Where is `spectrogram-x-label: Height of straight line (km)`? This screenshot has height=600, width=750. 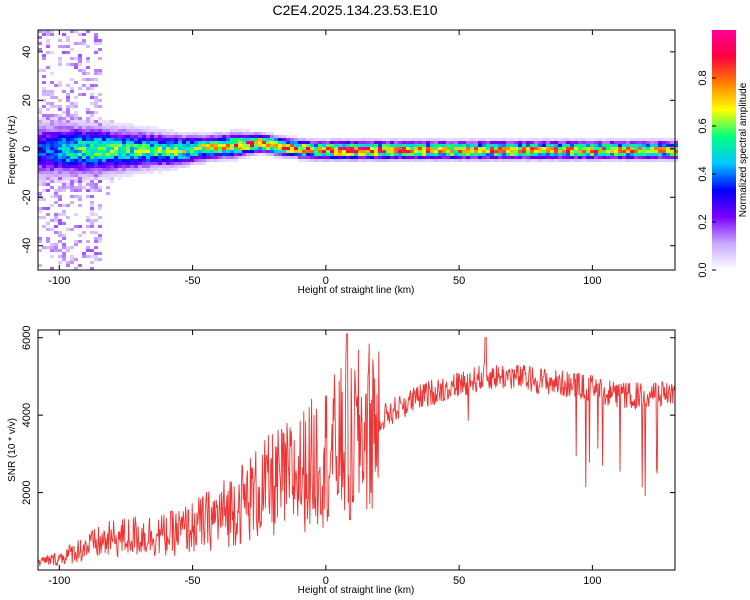 spectrogram-x-label: Height of straight line (km) is located at coordinates (356, 290).